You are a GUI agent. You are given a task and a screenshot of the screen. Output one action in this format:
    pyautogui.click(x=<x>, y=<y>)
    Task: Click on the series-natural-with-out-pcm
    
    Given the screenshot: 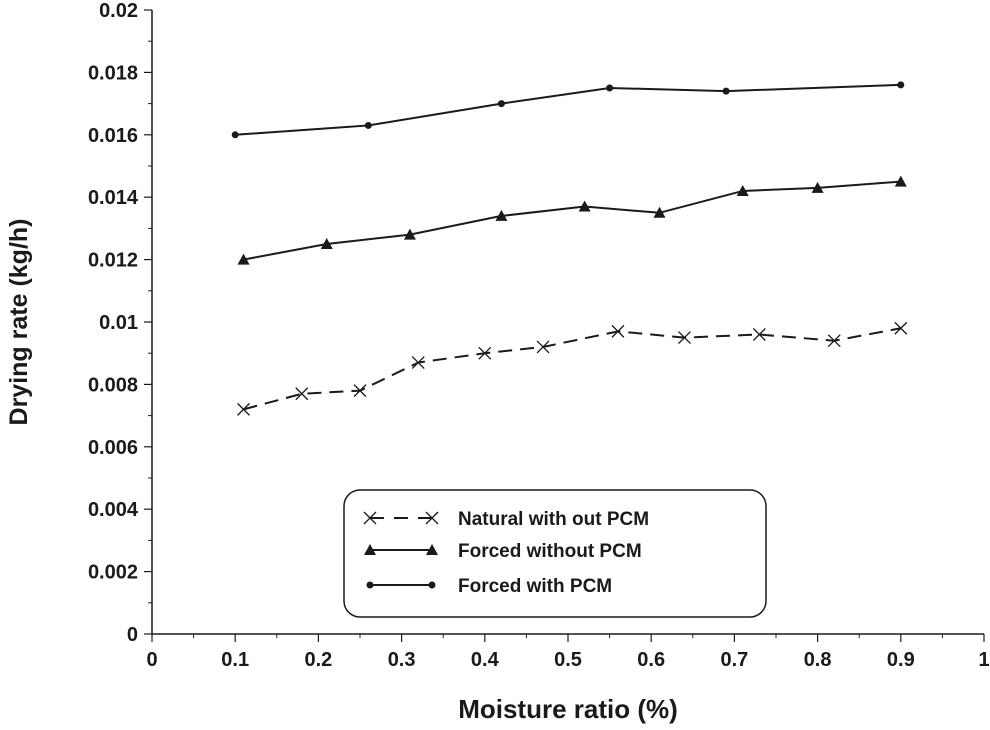 What is the action you would take?
    pyautogui.click(x=572, y=368)
    